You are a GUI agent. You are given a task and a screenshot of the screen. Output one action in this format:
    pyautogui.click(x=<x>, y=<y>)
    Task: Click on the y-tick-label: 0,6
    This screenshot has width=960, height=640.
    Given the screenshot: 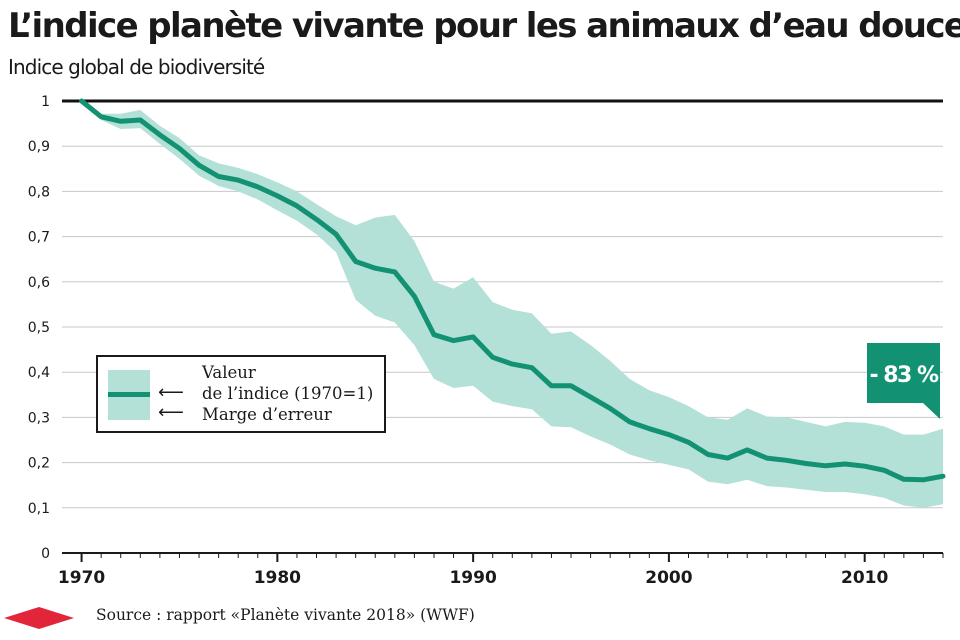 What is the action you would take?
    pyautogui.click(x=39, y=283)
    